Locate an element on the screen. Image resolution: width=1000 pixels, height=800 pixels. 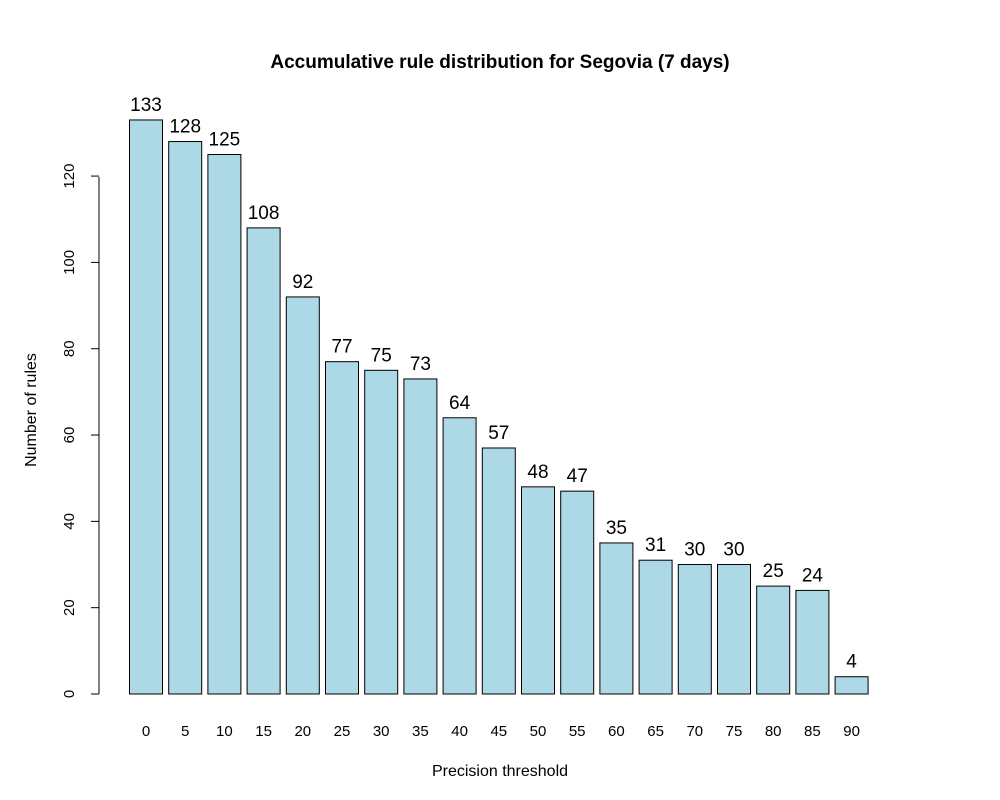
data-label: 24 is located at coordinates (813, 575).